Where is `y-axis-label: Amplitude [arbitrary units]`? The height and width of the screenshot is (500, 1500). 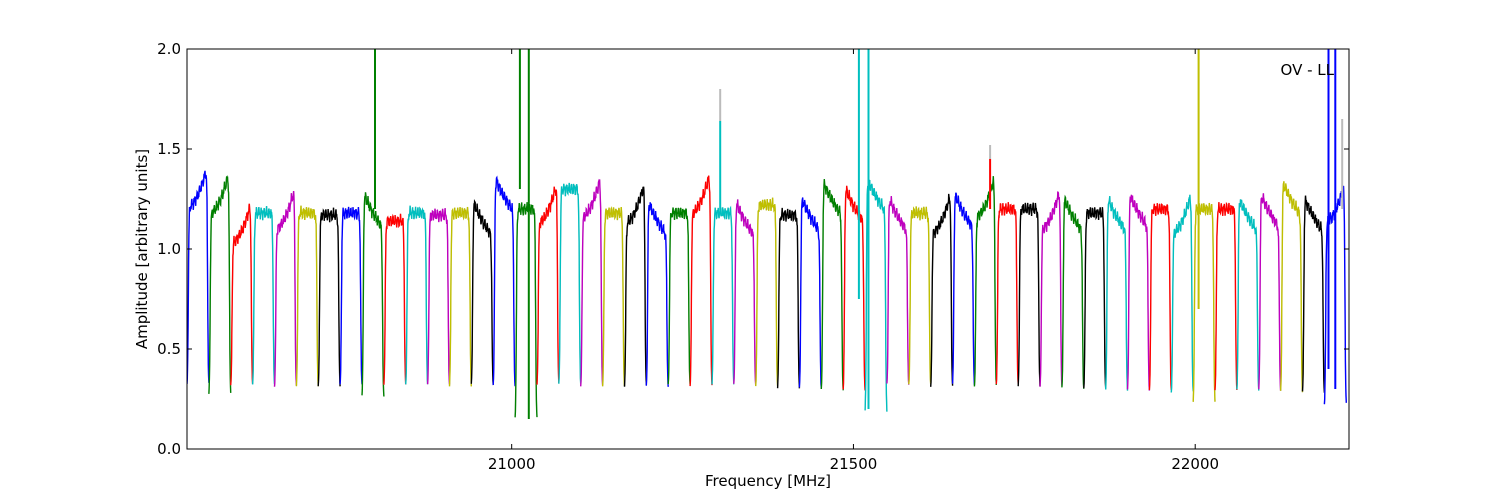 y-axis-label: Amplitude [arbitrary units] is located at coordinates (142, 249).